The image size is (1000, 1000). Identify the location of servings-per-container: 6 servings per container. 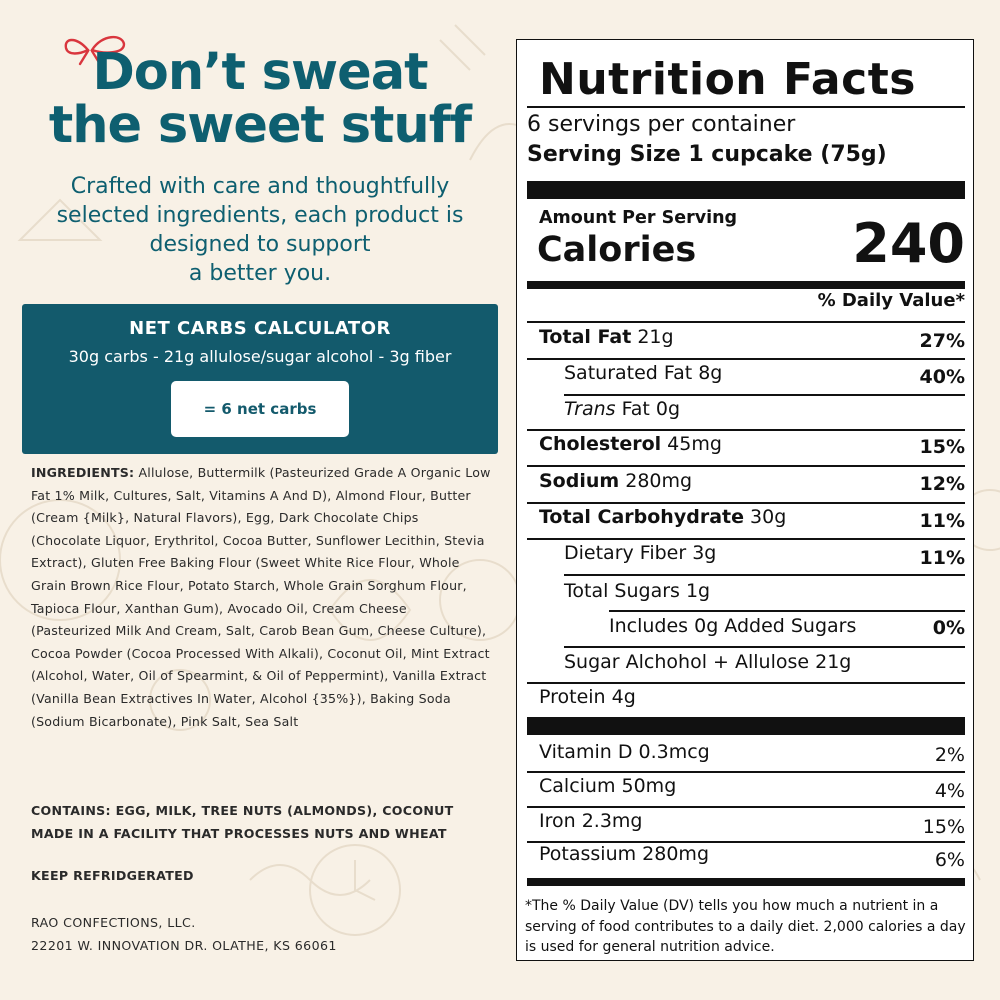
(661, 124).